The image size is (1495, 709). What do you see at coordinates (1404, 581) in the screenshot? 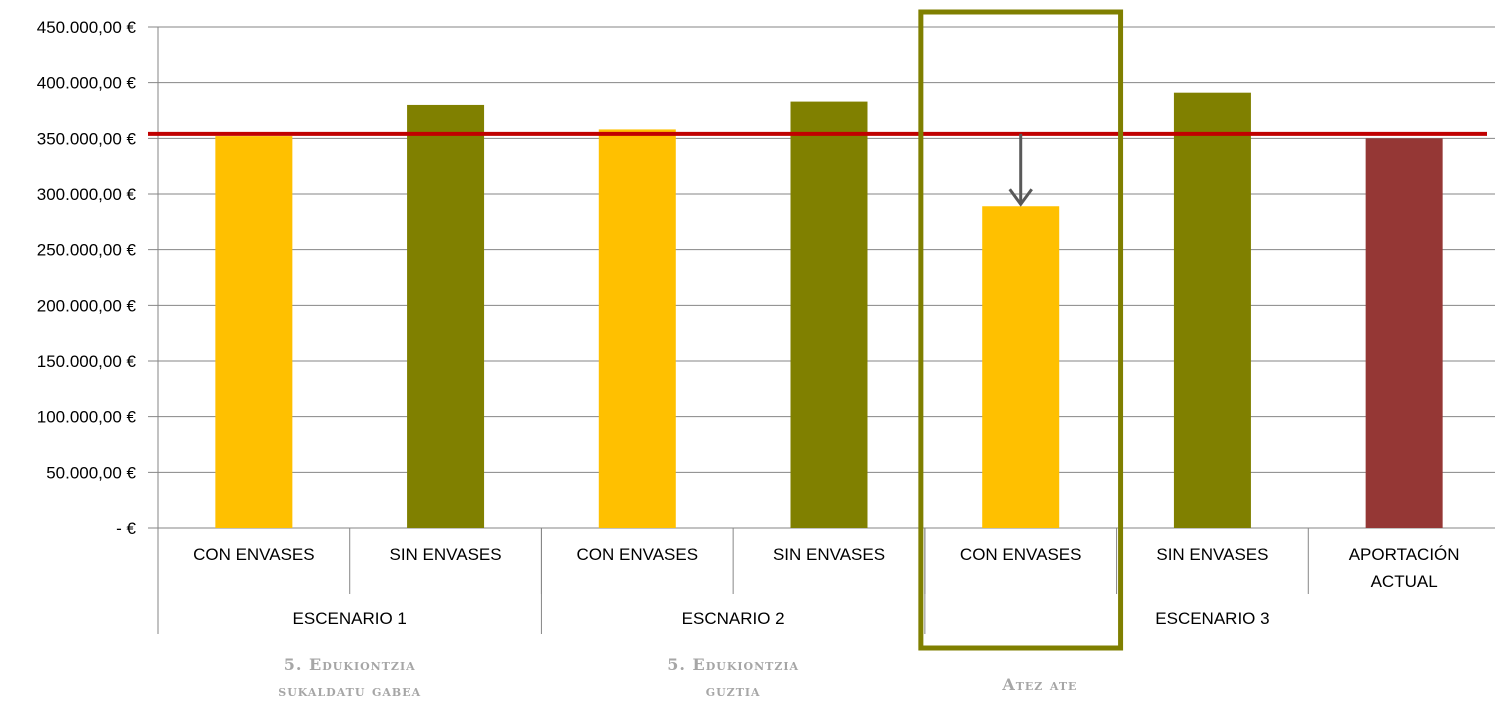
I see `x-category-label: ACTUAL` at bounding box center [1404, 581].